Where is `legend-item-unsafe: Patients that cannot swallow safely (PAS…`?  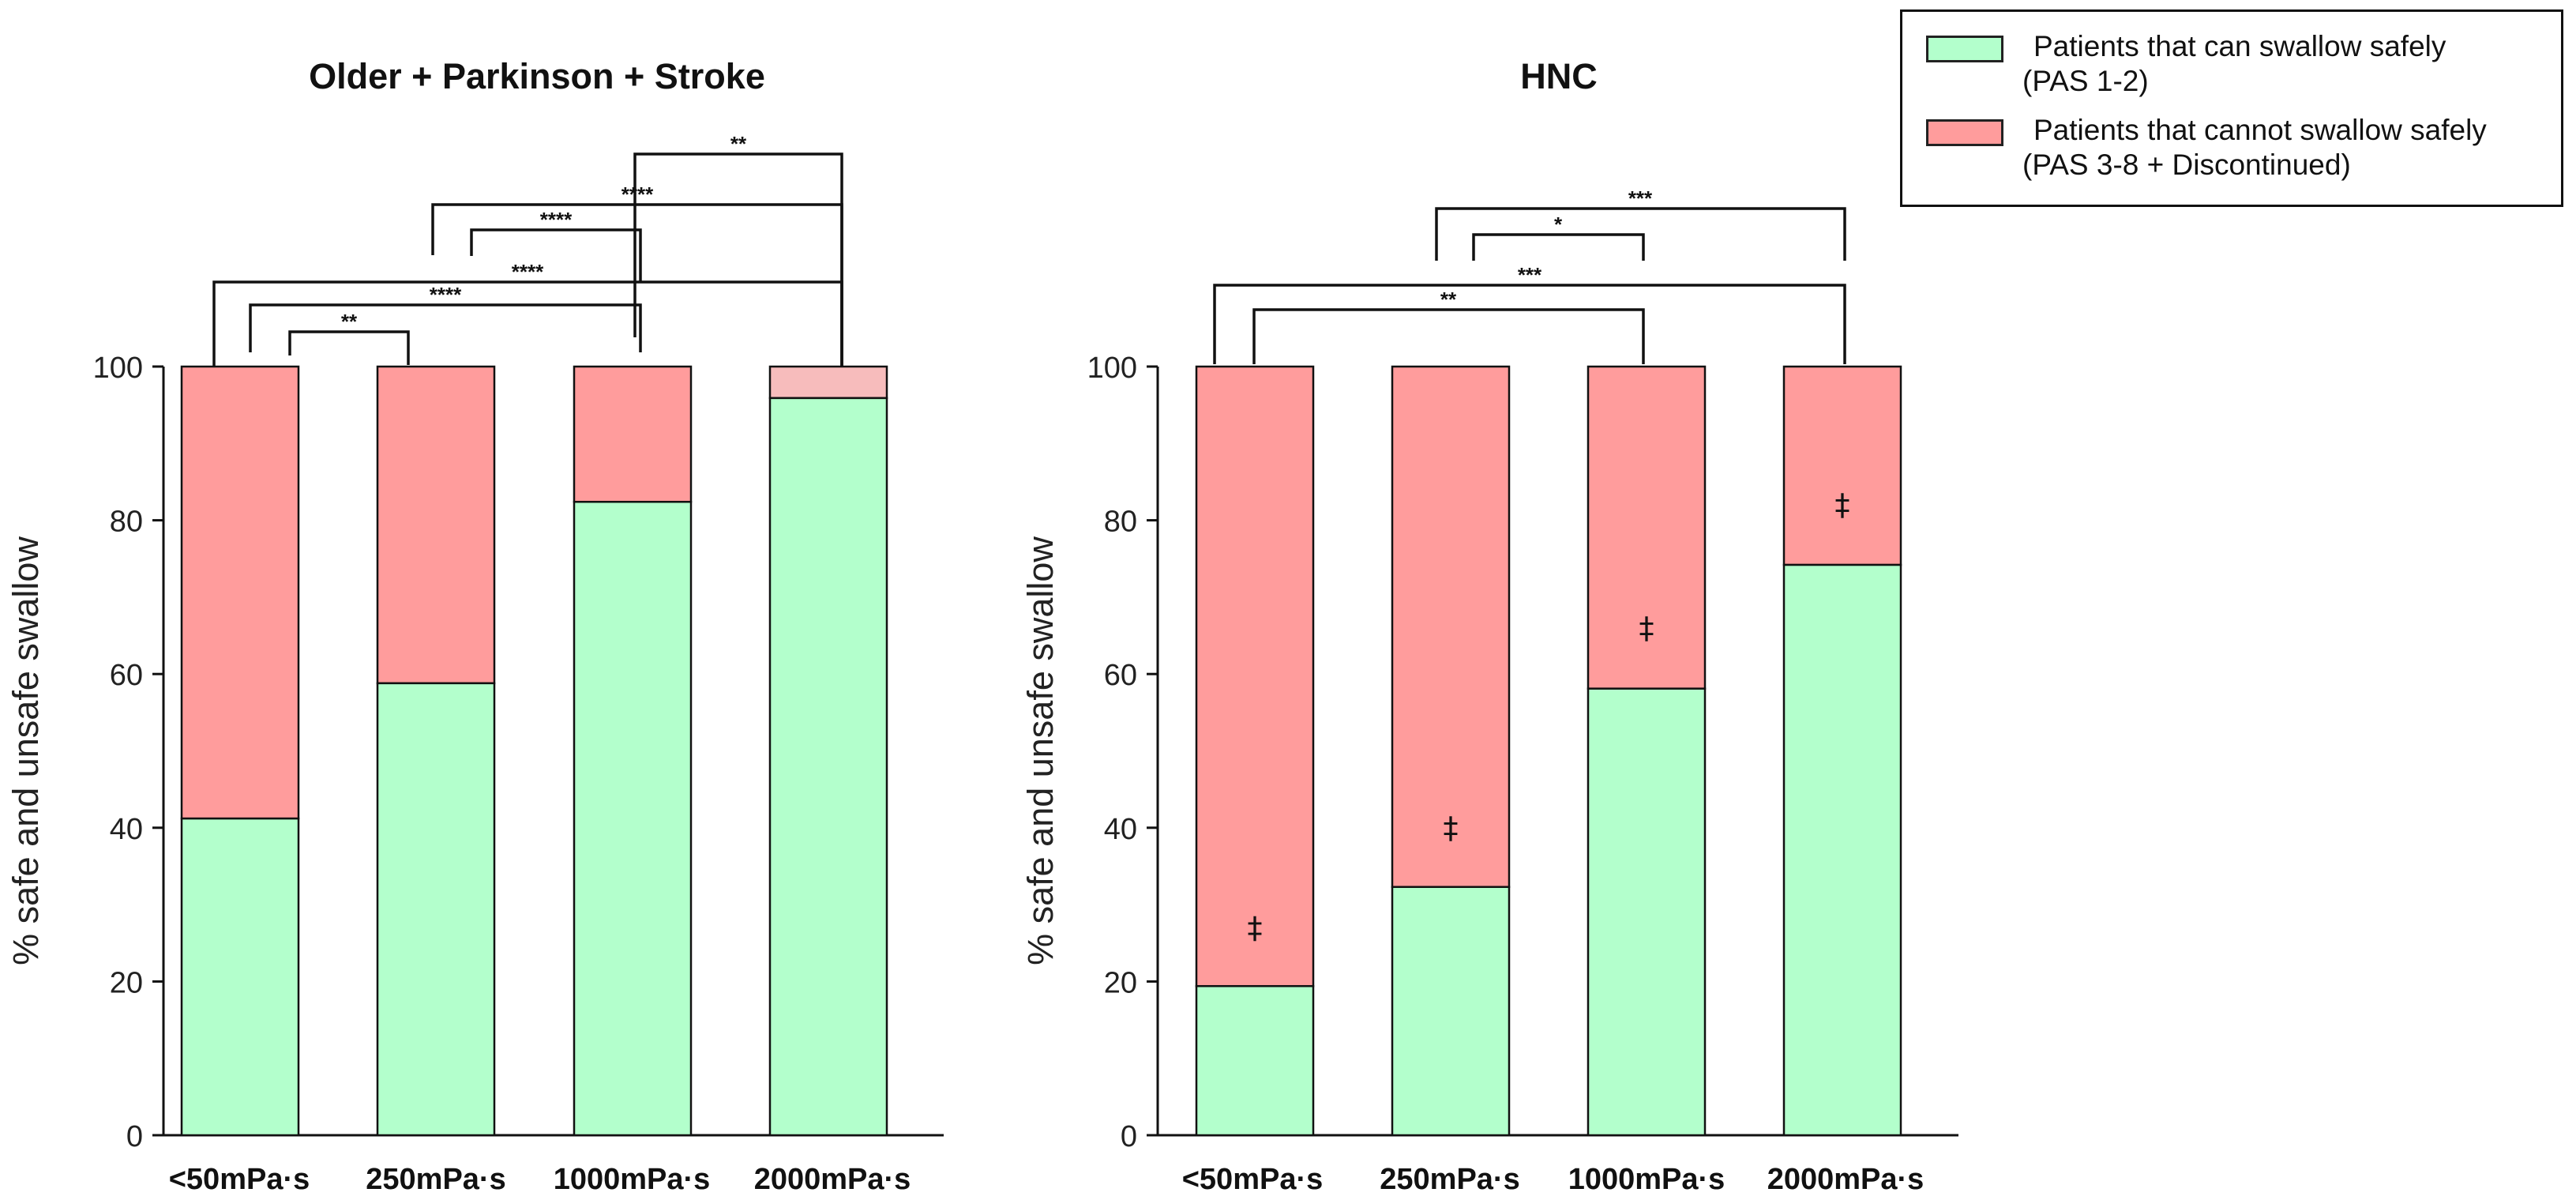
legend-item-unsafe: Patients that cannot swallow safely (PAS… is located at coordinates (2206, 147).